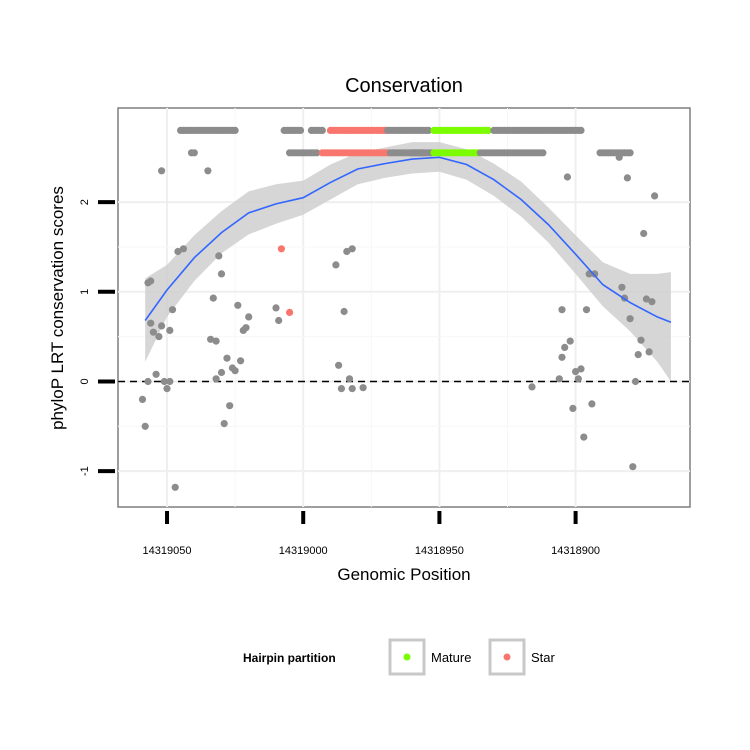 The image size is (750, 750). What do you see at coordinates (522, 657) in the screenshot?
I see `legend-item-star: Star` at bounding box center [522, 657].